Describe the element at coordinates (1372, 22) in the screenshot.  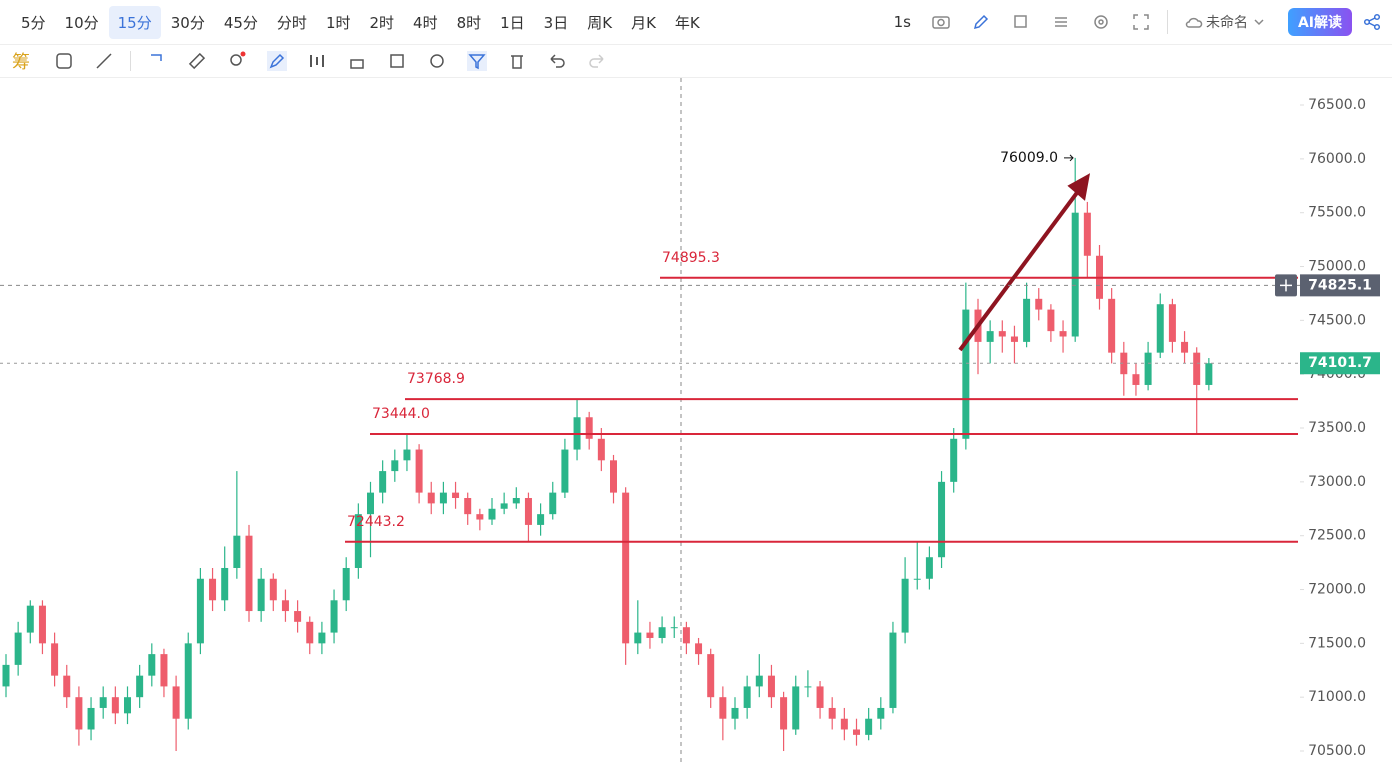
I see `share-icon` at that location.